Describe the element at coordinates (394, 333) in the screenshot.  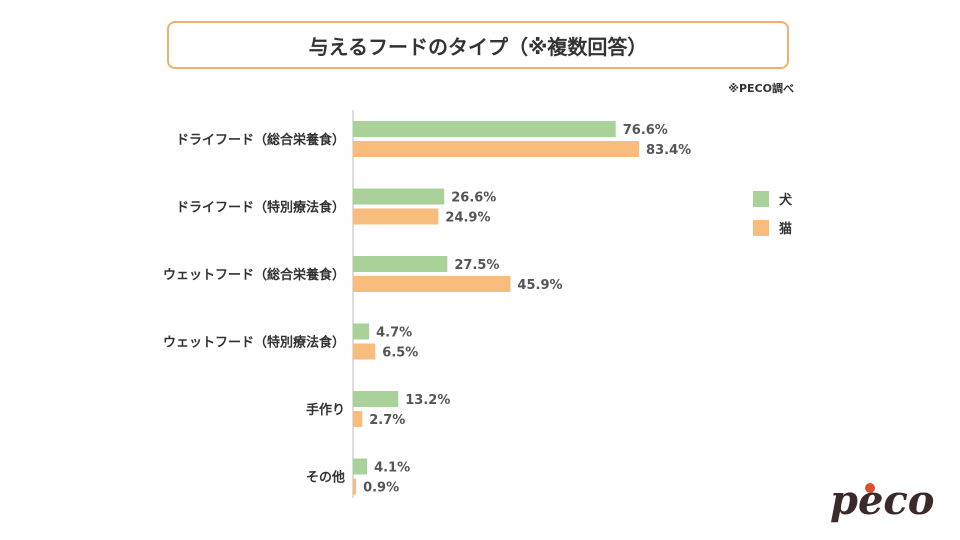
I see `value-label-dog: 4.7%` at that location.